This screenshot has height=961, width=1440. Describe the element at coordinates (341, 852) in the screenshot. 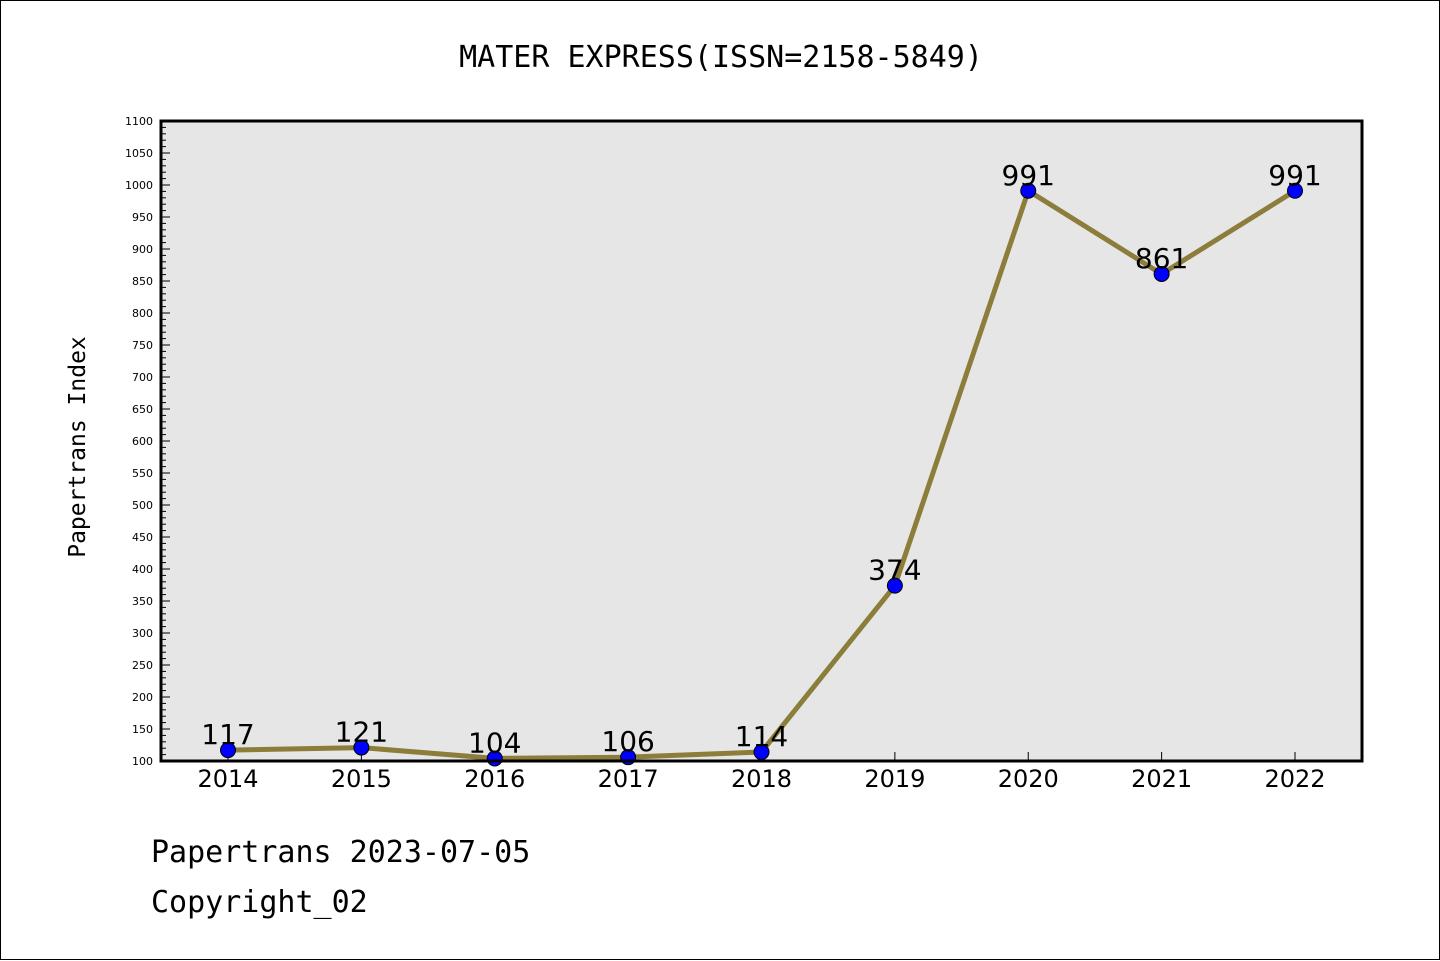

I see `footer-date-line: Papertrans 2023-07-05` at that location.